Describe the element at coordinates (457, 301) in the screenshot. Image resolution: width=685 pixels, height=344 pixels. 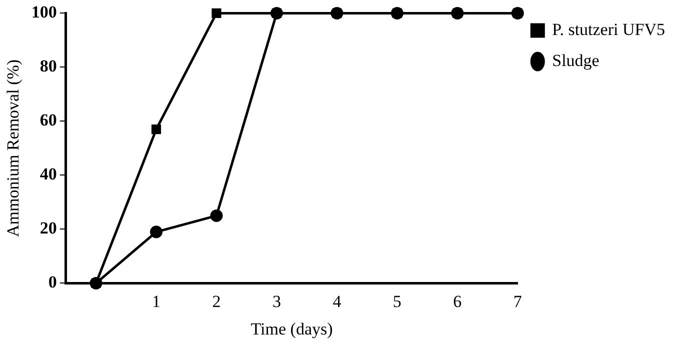
I see `x-tick-label: 6` at that location.